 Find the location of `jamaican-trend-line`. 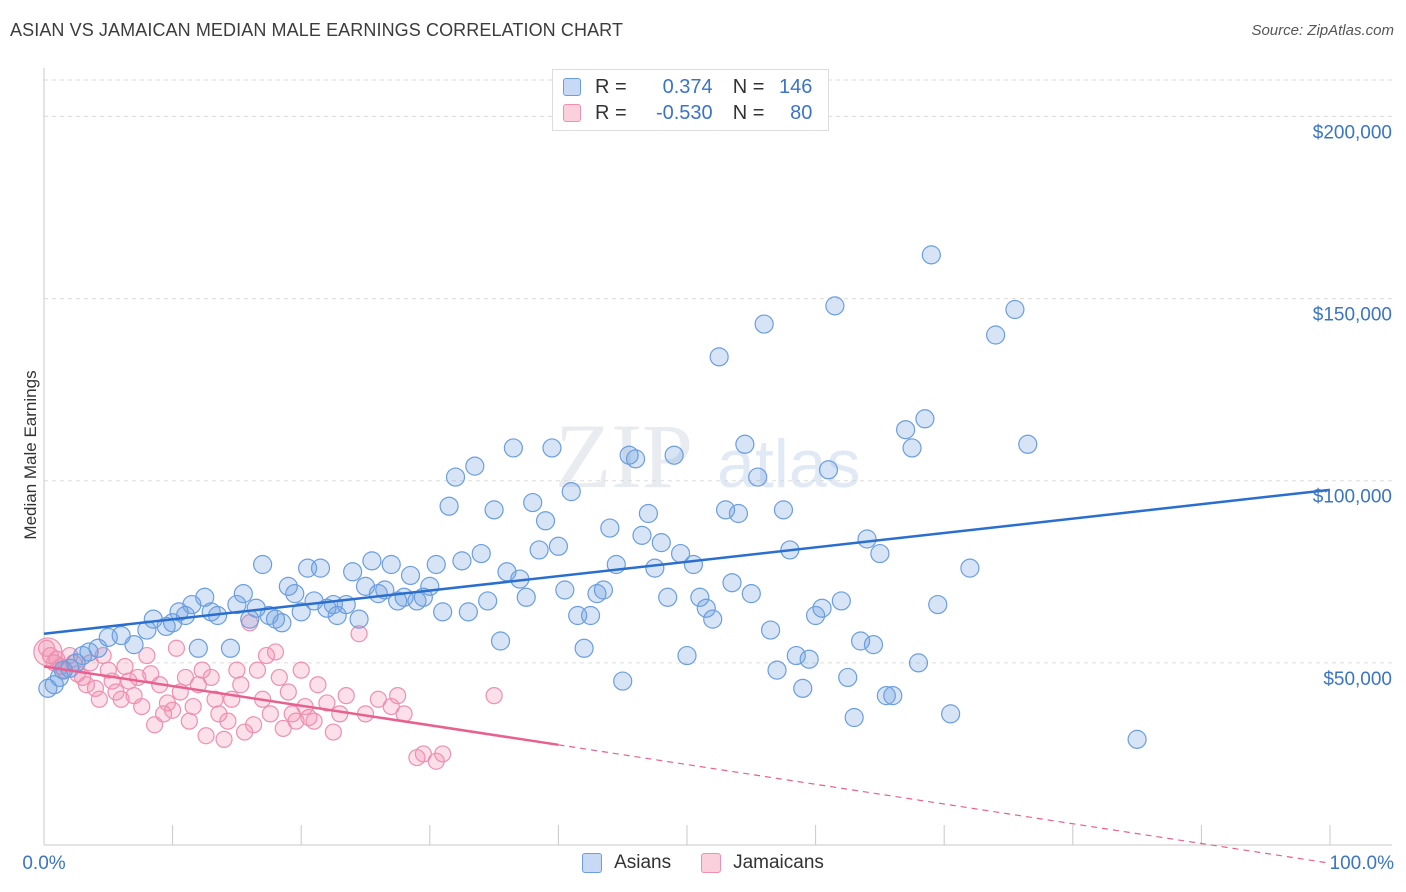

jamaican-trend-line is located at coordinates (301, 706).